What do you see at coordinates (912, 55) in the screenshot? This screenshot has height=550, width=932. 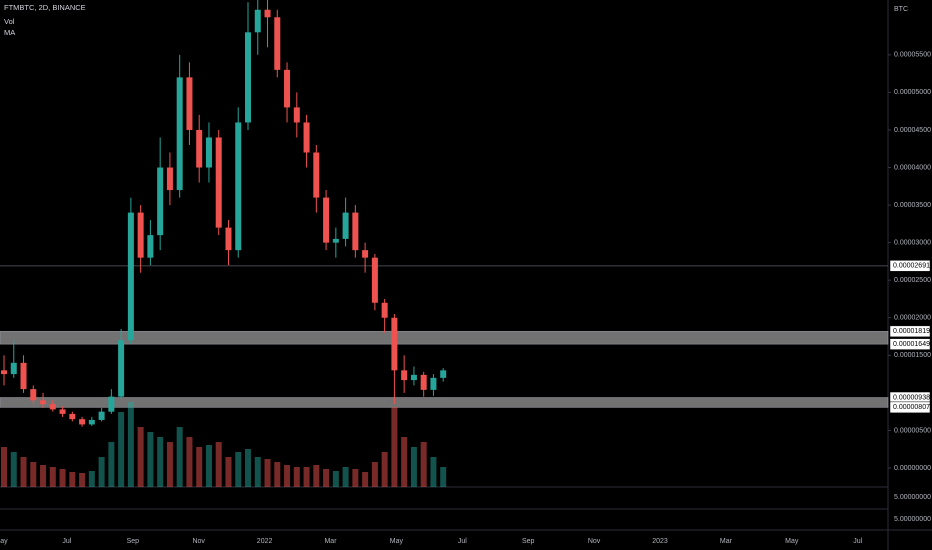 I see `y-tick-label: 0.00005500` at bounding box center [912, 55].